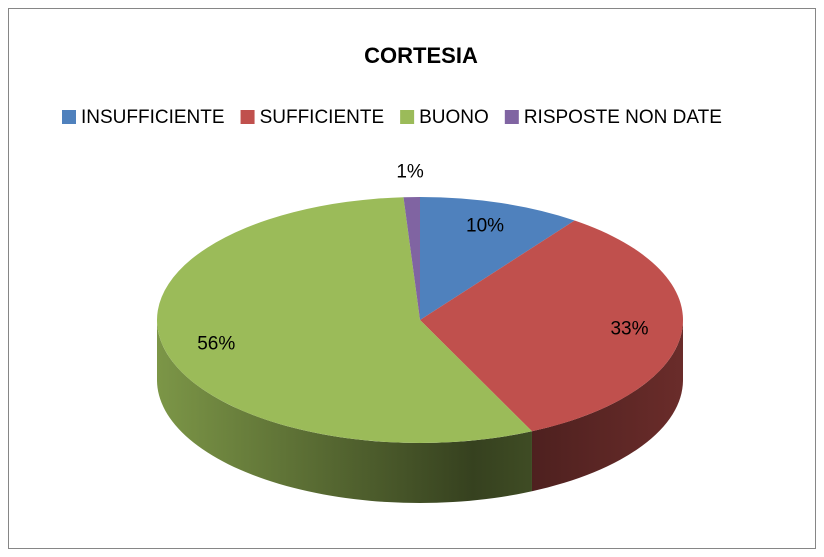 Image resolution: width=824 pixels, height=557 pixels. I want to click on legend-label: BUONO, so click(454, 117).